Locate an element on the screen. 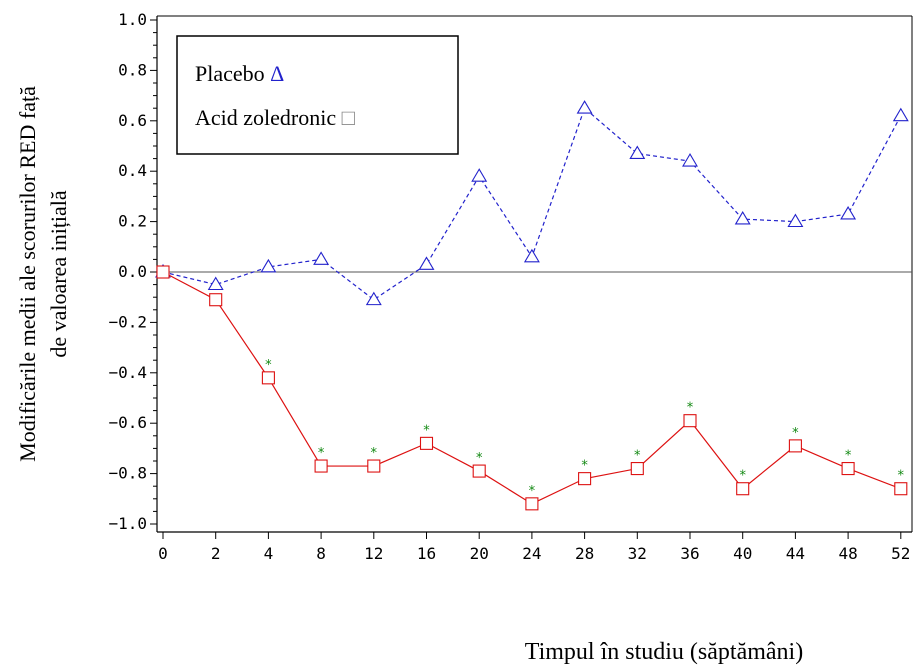 The height and width of the screenshot is (671, 918). x-tick-label: 28 is located at coordinates (584, 553).